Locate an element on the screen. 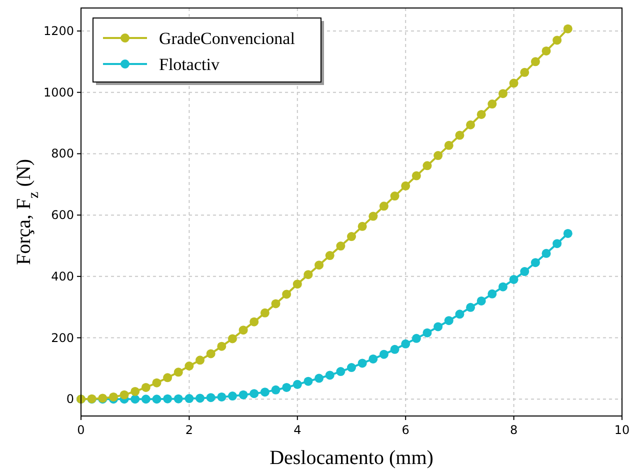  y-tick-label: 600 is located at coordinates (62, 215).